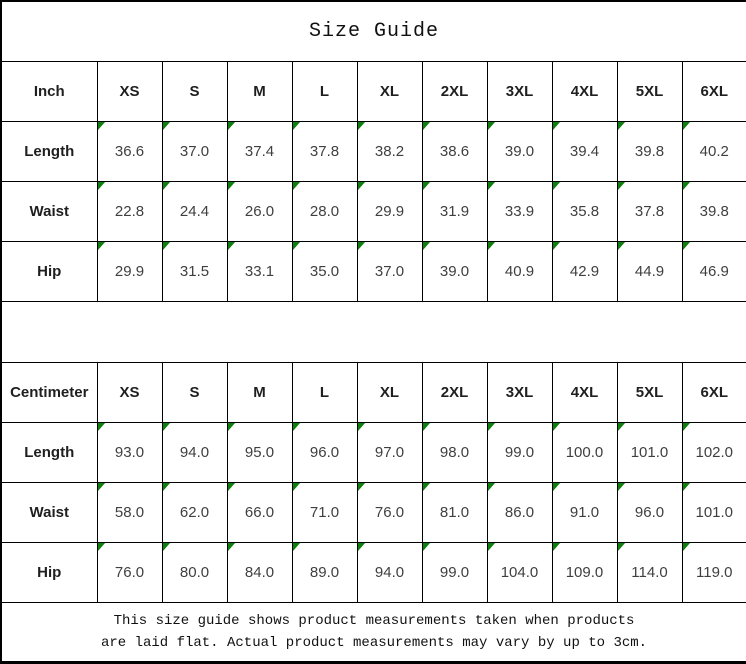  I want to click on value-cell: 36.6, so click(129, 151).